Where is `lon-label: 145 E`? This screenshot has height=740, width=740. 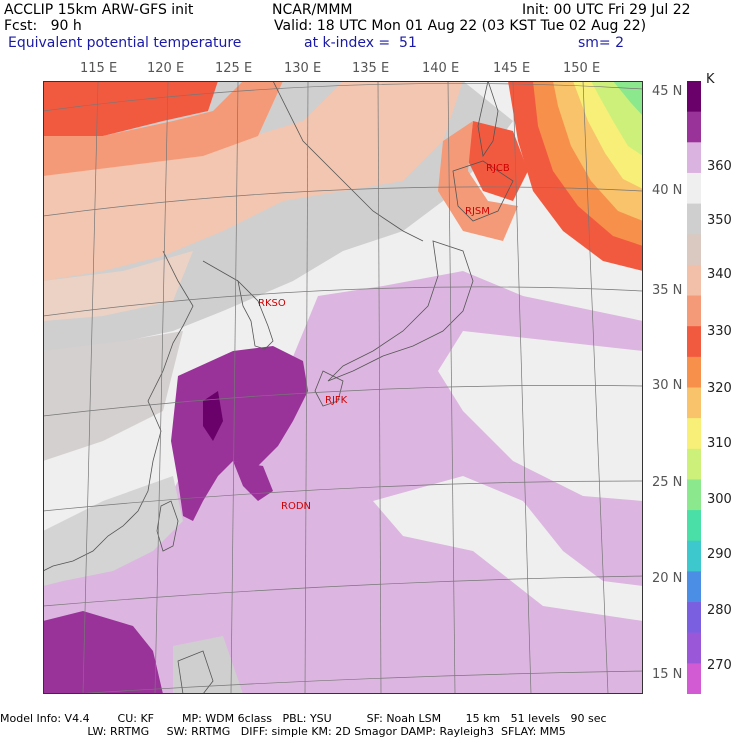 lon-label: 145 E is located at coordinates (512, 68).